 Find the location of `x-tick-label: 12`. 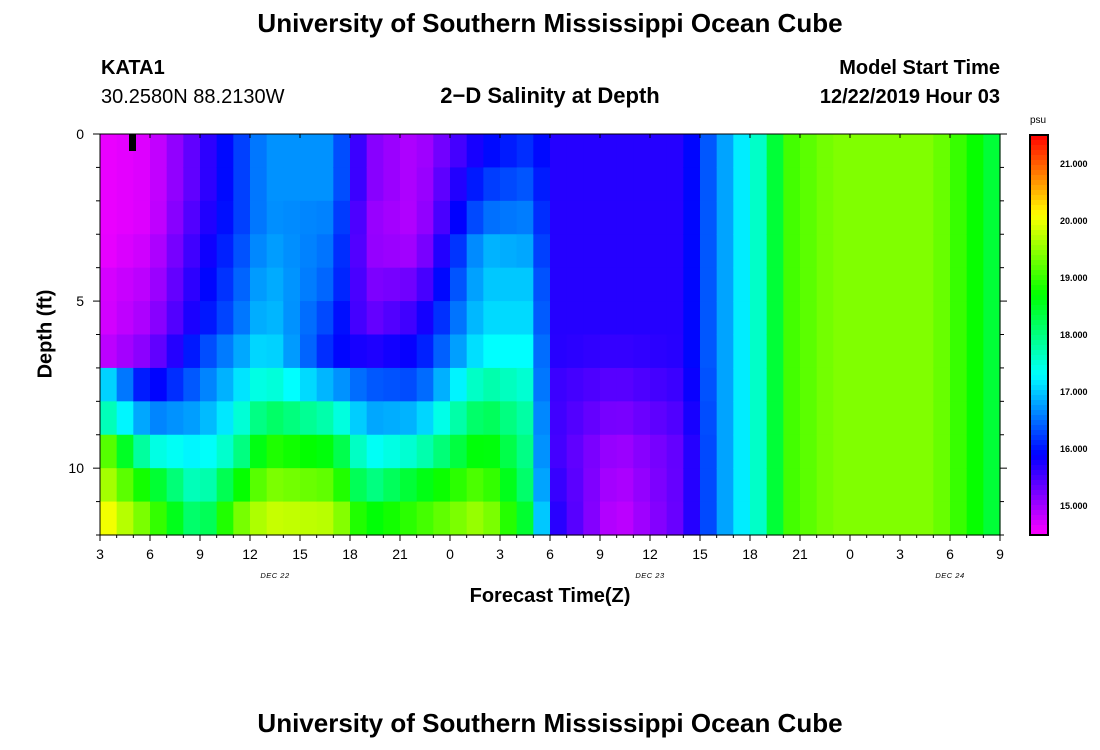

x-tick-label: 12 is located at coordinates (650, 554).